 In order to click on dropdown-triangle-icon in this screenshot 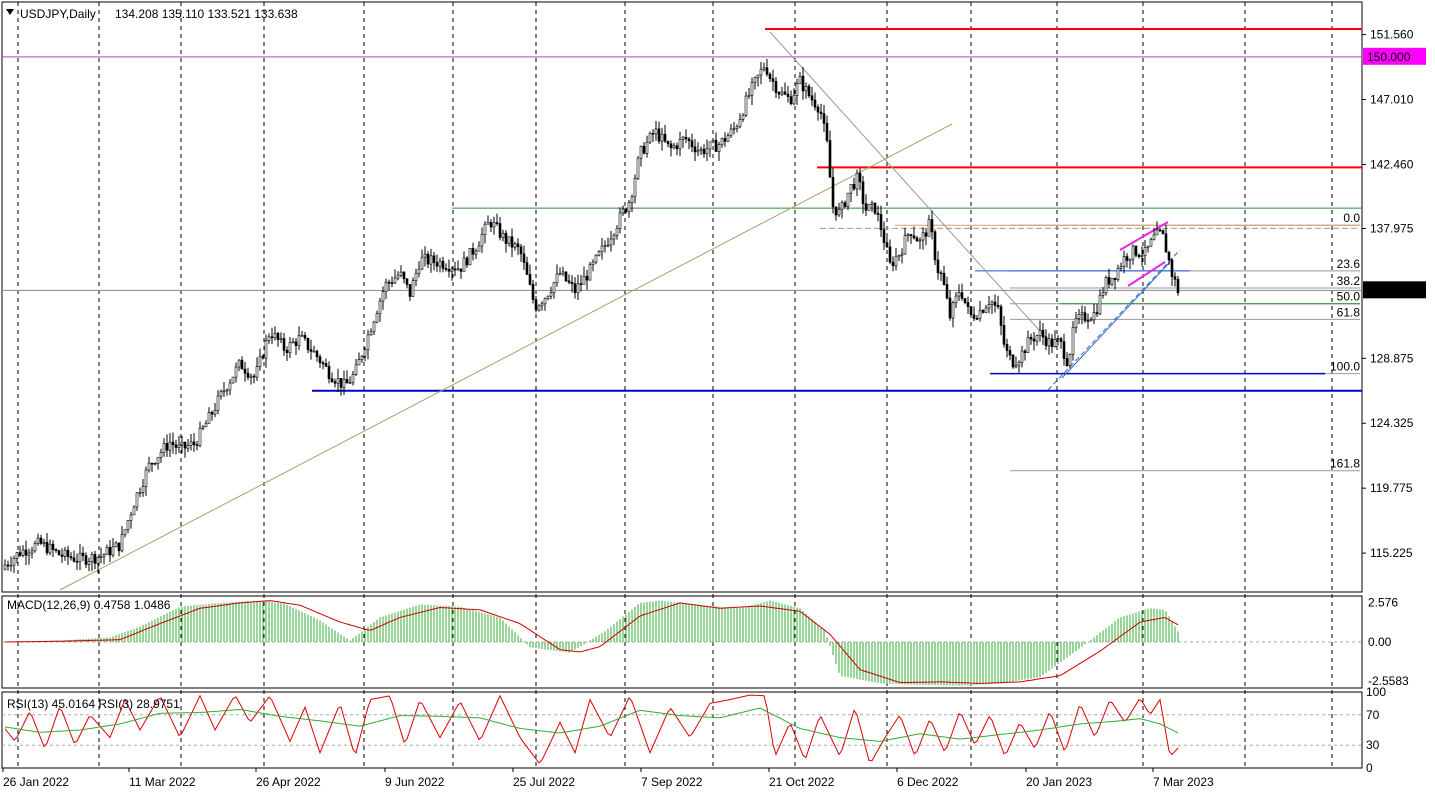, I will do `click(10, 12)`.